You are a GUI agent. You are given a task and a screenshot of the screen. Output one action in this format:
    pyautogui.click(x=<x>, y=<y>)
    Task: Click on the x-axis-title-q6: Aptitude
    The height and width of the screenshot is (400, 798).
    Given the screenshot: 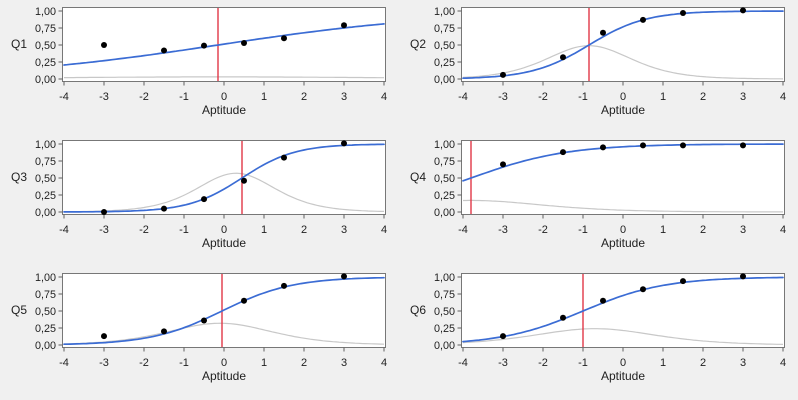 What is the action you would take?
    pyautogui.click(x=623, y=376)
    